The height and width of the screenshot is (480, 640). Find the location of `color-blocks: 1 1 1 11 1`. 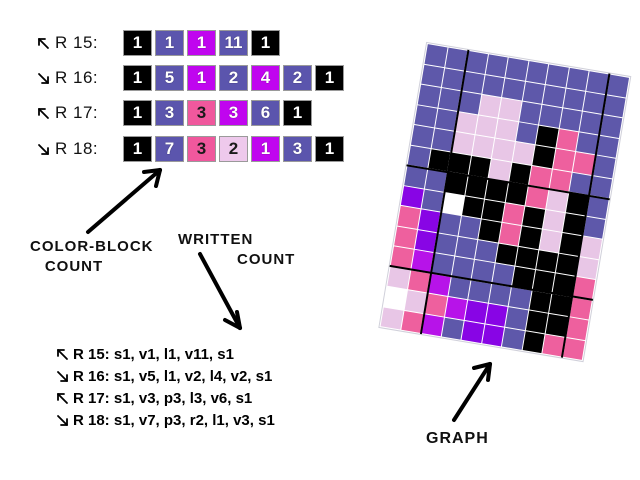

color-blocks: 1 1 1 11 1 is located at coordinates (201, 43).